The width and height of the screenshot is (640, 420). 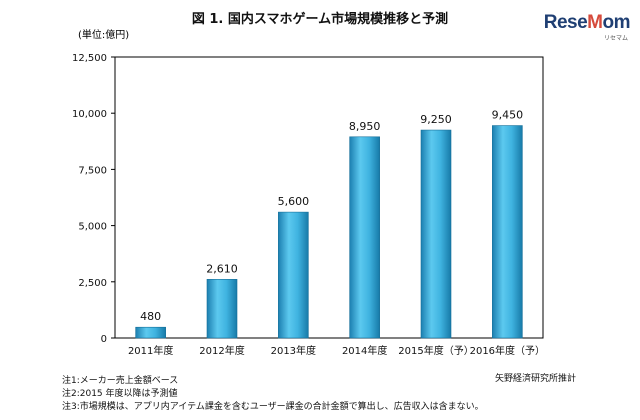 I want to click on footnote-2: 注2:2015 年度以降は予測値, so click(x=120, y=394).